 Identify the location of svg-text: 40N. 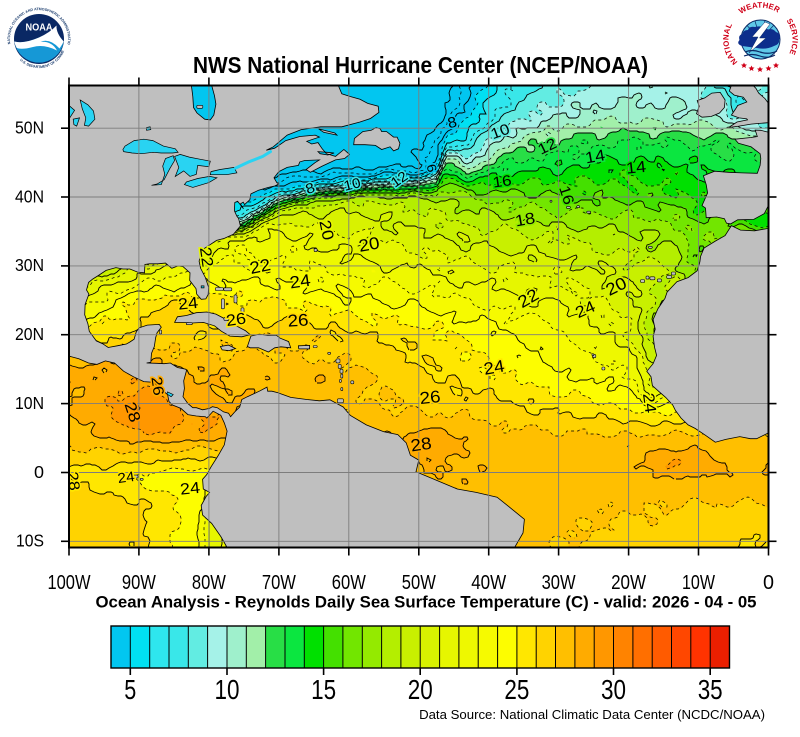
(29, 196).